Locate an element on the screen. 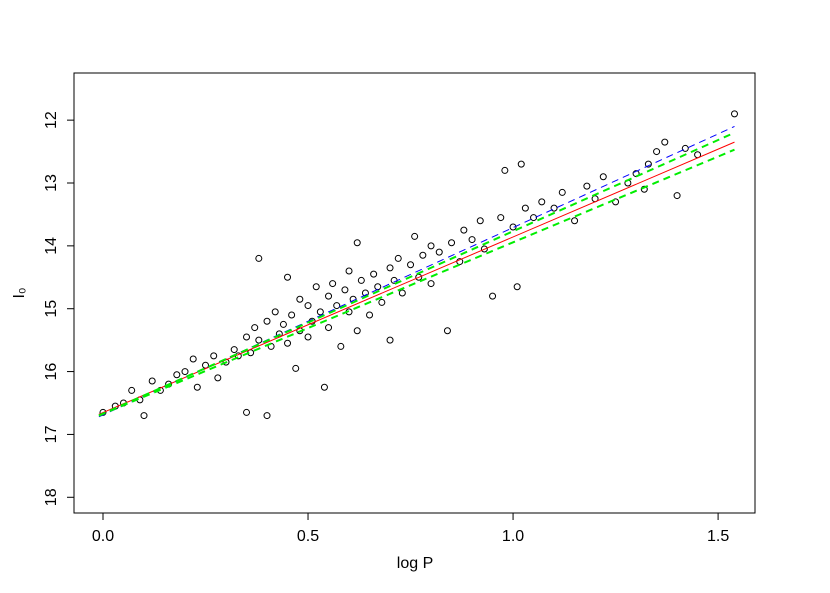  y-tick-label: 13 is located at coordinates (51, 183).